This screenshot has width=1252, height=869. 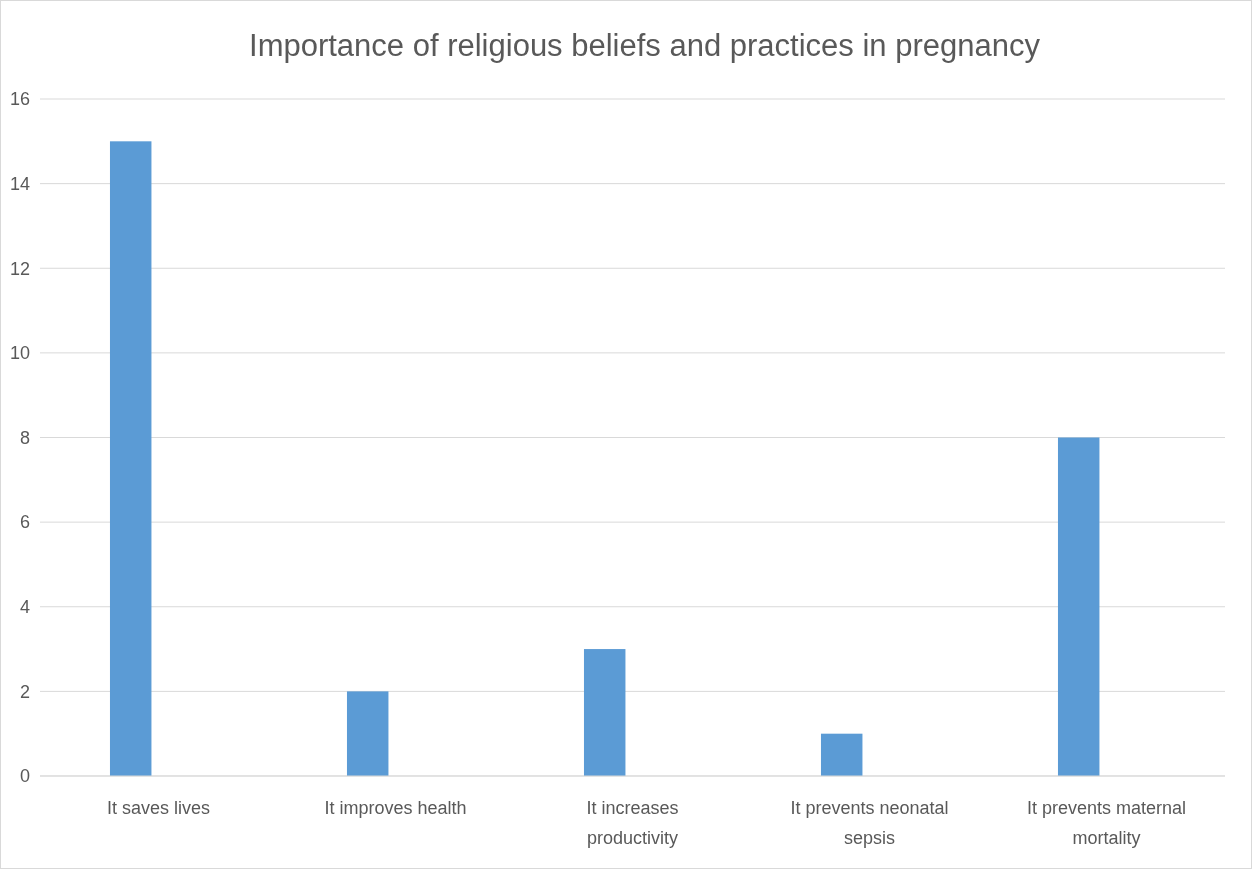 What do you see at coordinates (24, 522) in the screenshot?
I see `y-tick-label: 6` at bounding box center [24, 522].